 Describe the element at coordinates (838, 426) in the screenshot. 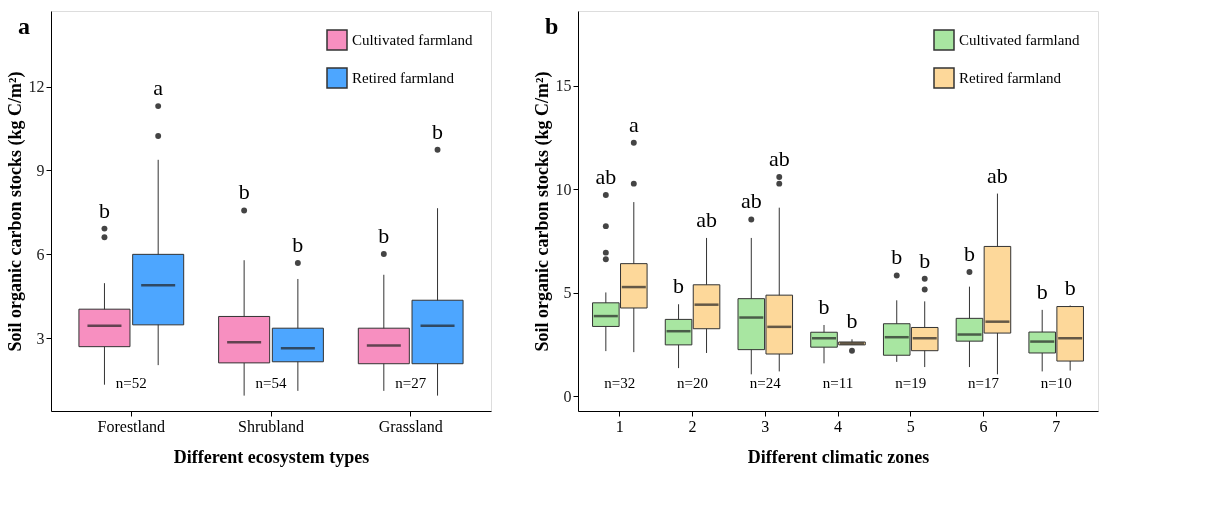

I see `x-tick-label: 4` at that location.